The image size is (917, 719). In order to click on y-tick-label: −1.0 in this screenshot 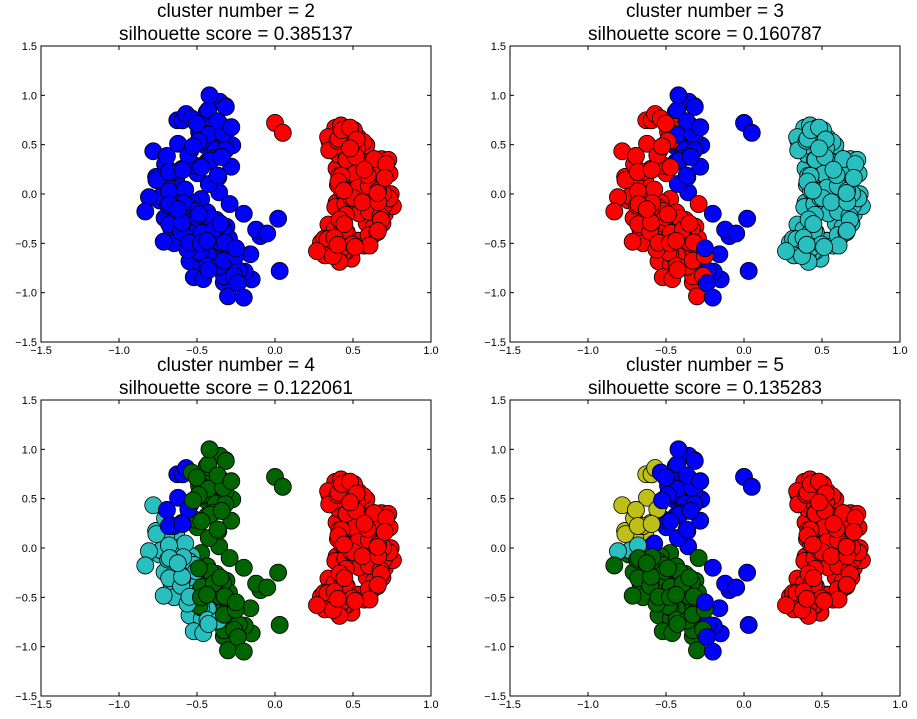, I will do `click(26, 294)`.